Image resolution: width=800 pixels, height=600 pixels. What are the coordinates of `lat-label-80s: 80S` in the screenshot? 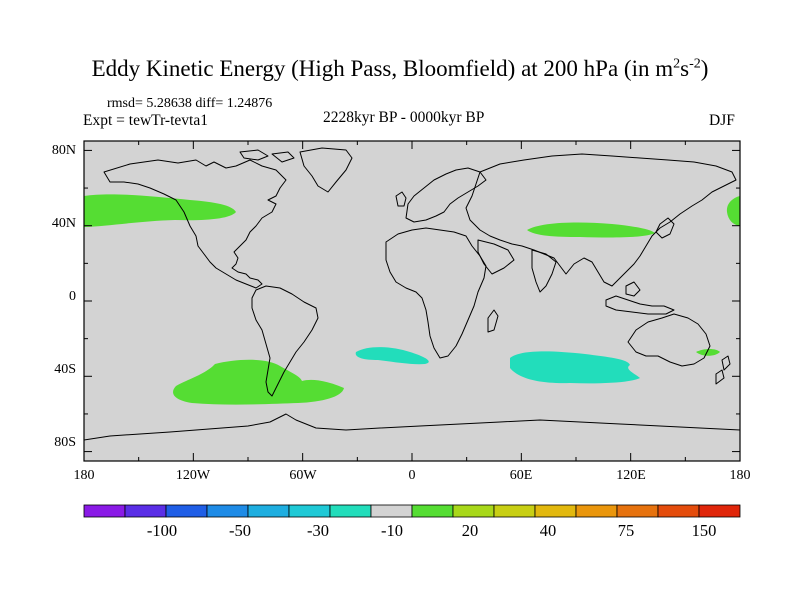 It's located at (65, 442).